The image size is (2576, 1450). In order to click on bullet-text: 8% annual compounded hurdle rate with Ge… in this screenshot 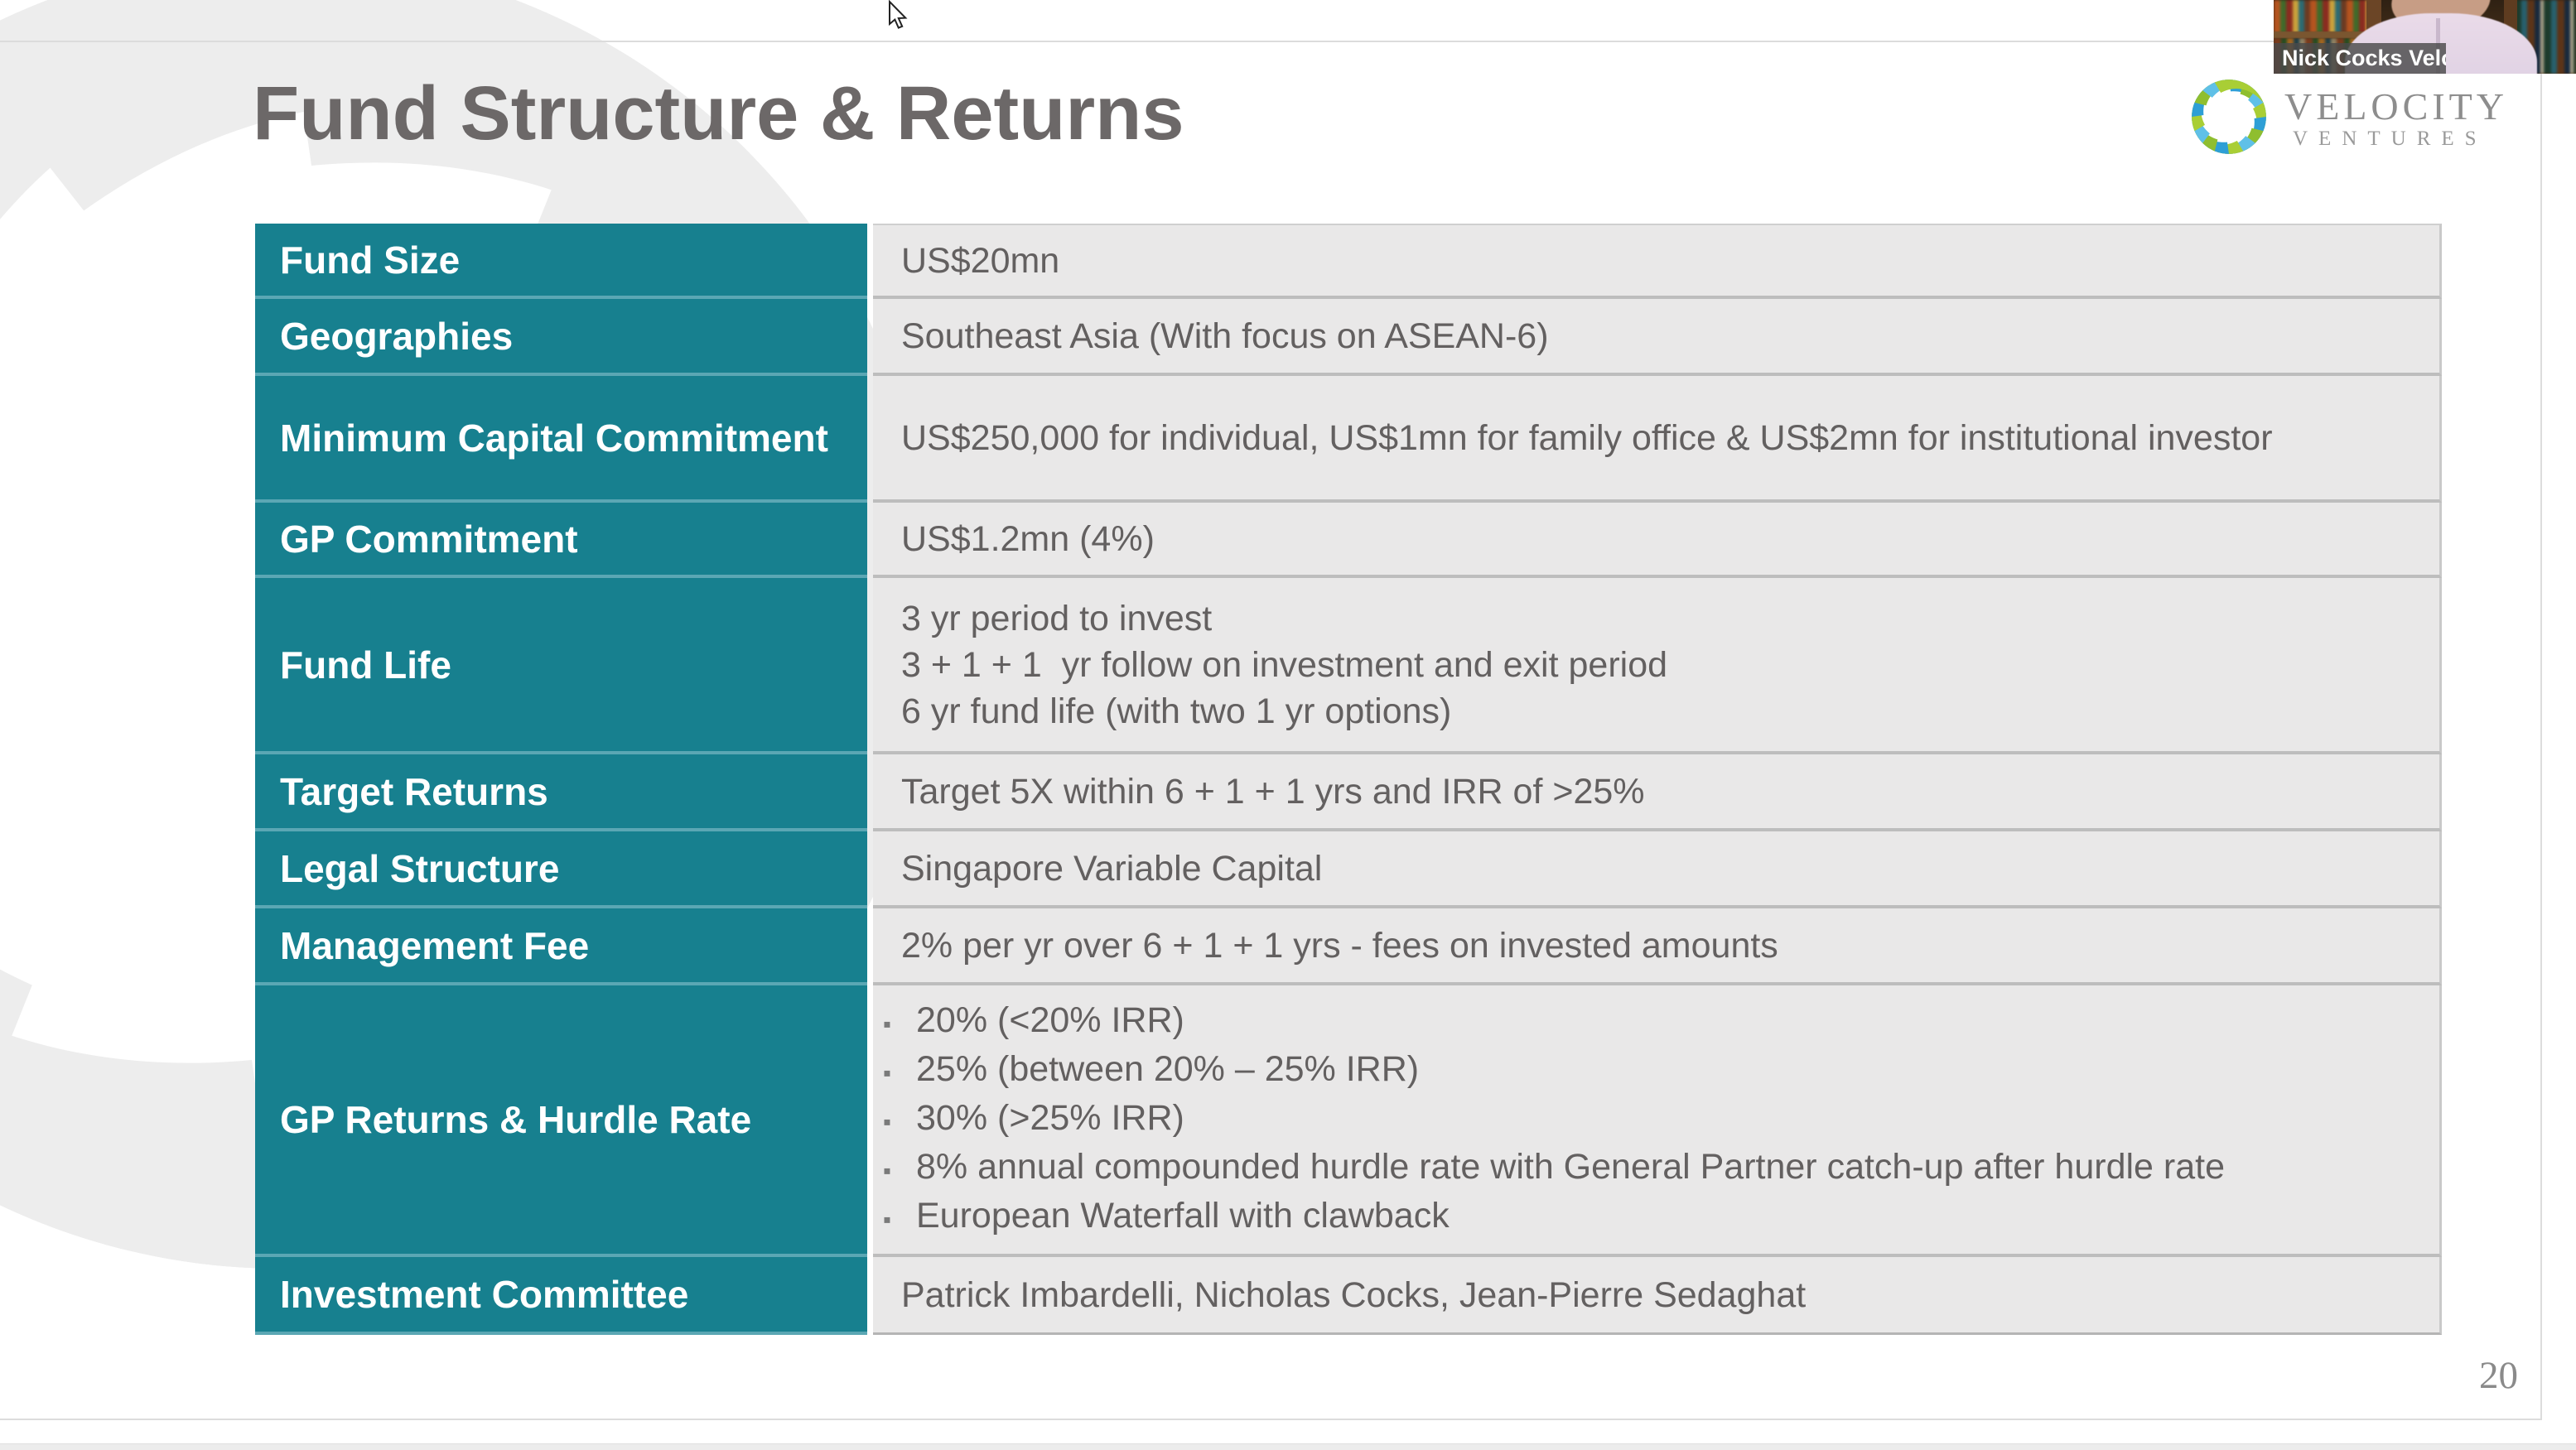, I will do `click(1571, 1167)`.